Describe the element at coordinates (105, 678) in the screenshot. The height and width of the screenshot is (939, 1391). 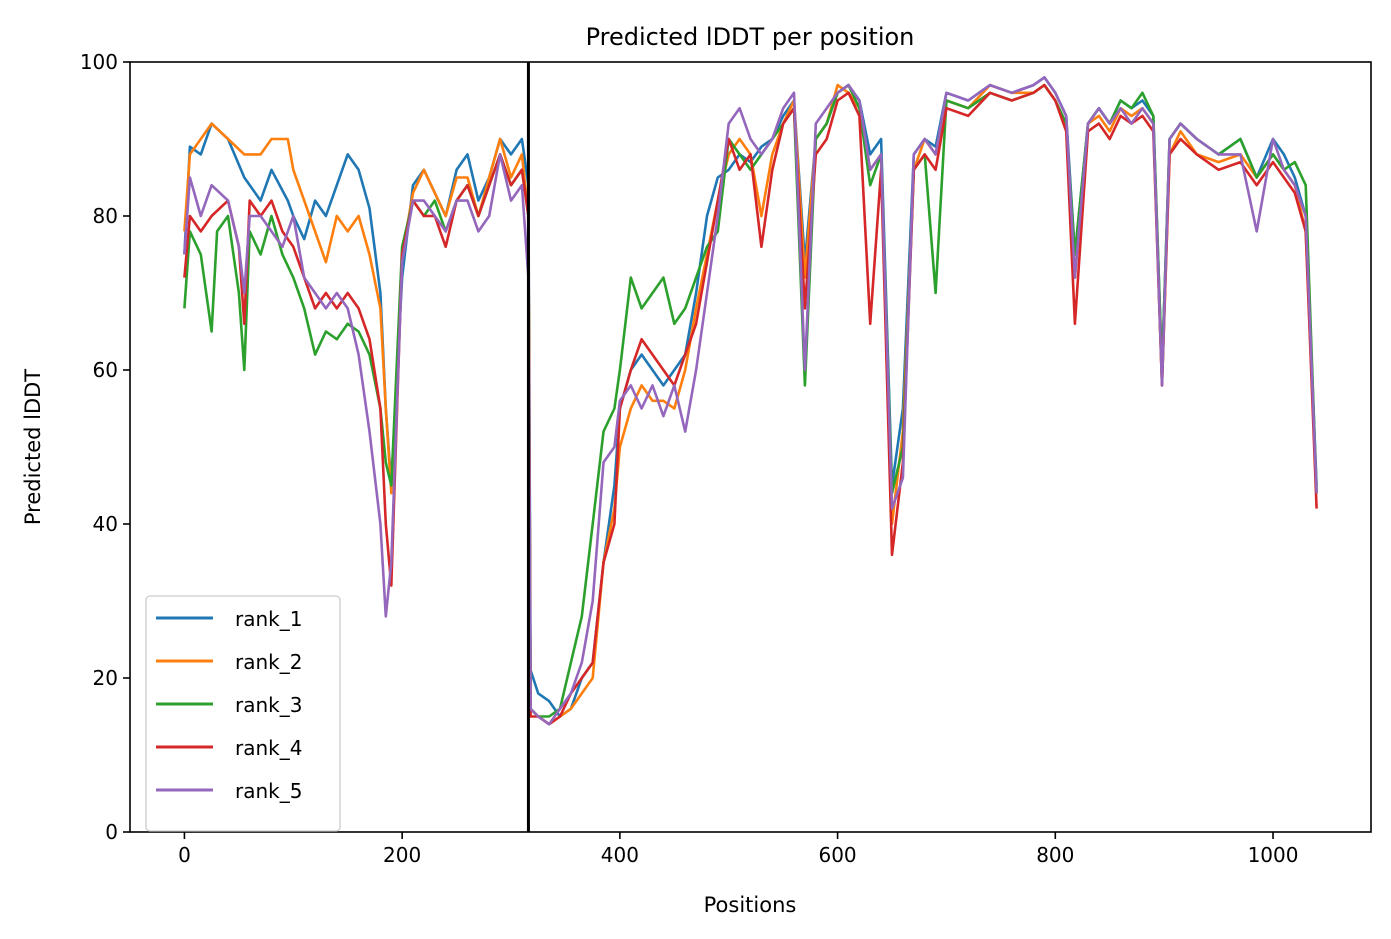
I see `y-tick-label: 20` at that location.